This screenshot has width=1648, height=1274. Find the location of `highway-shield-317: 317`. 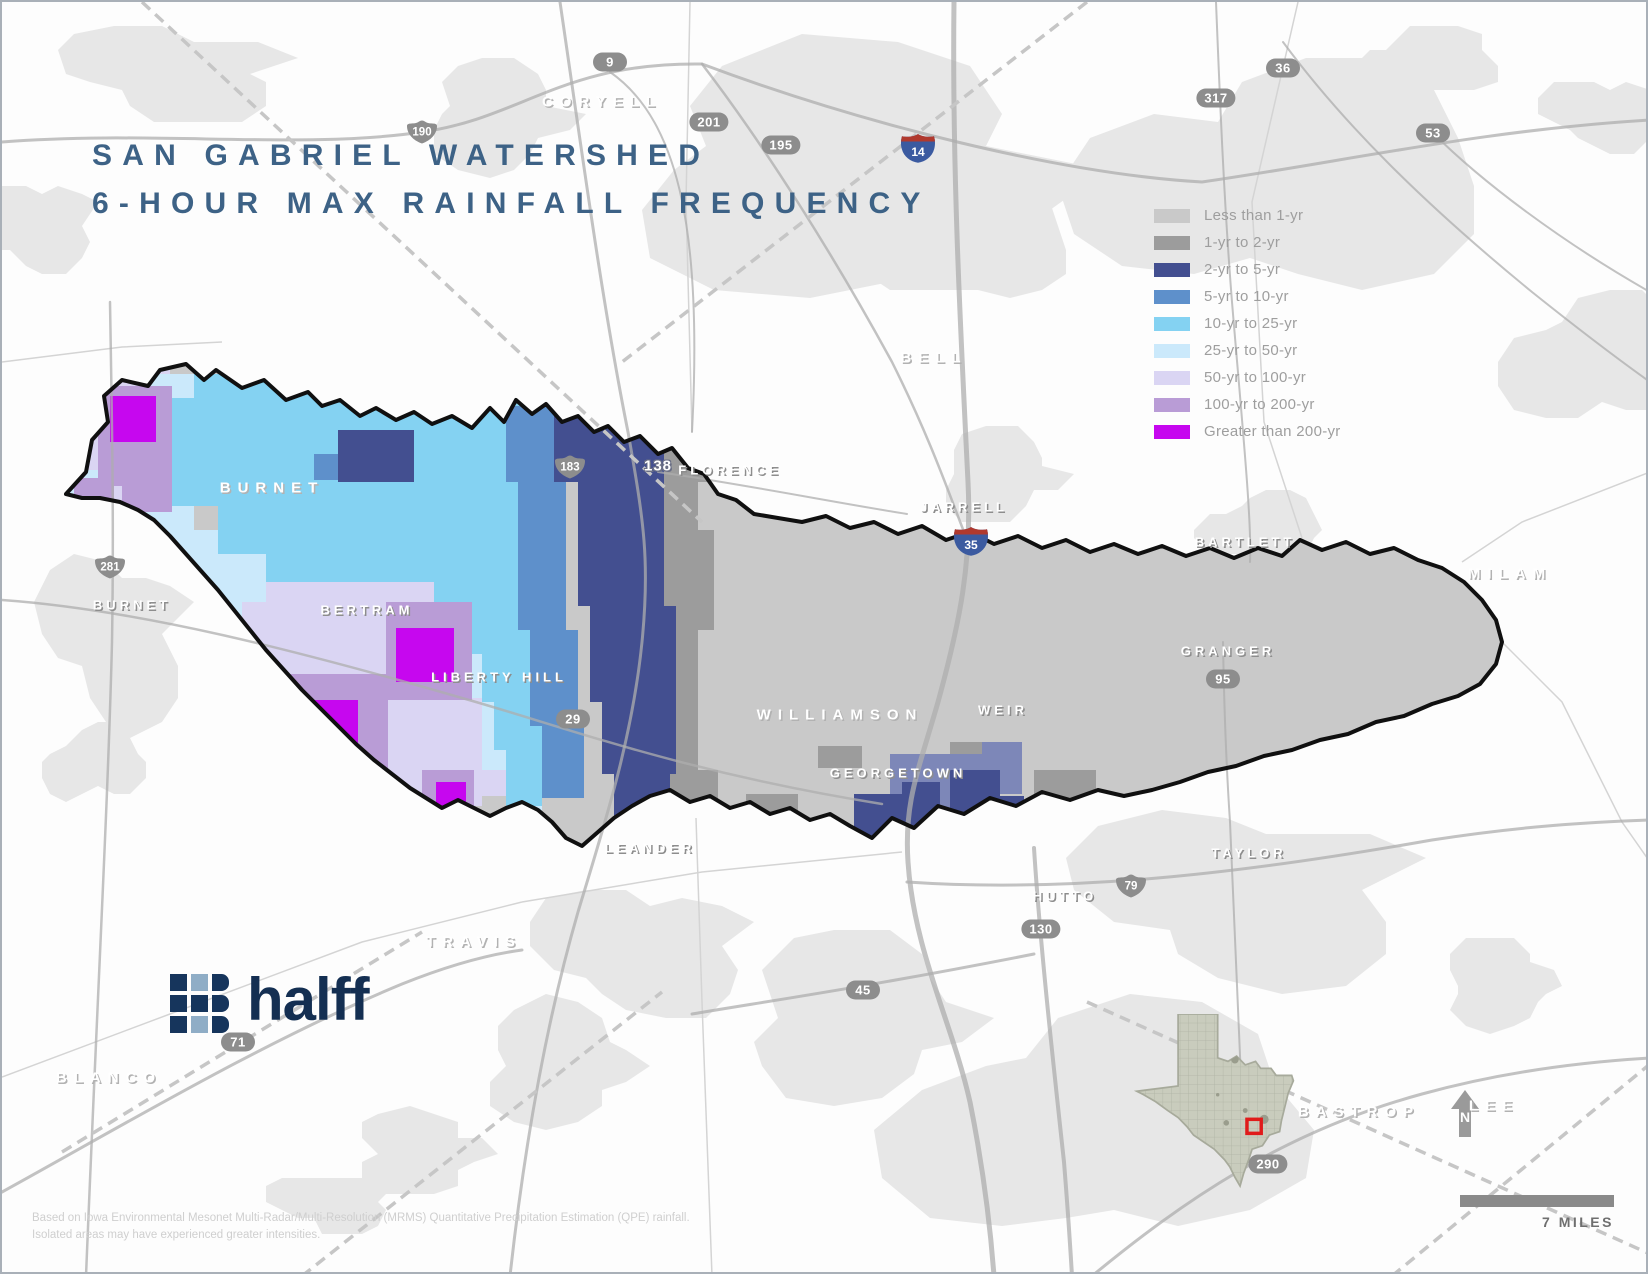

highway-shield-317: 317 is located at coordinates (1216, 98).